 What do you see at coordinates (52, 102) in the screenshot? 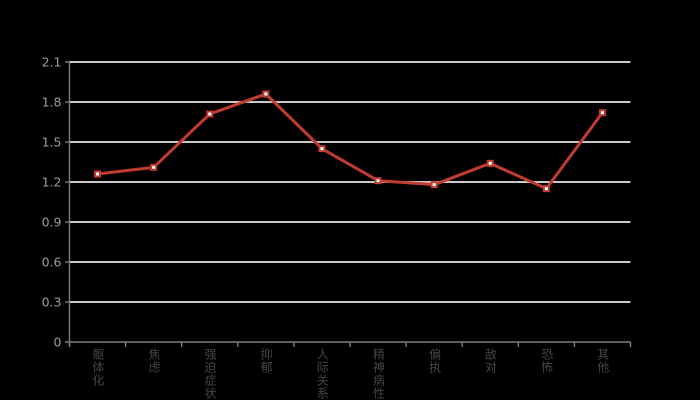
I see `y-tick-label: 1.8` at bounding box center [52, 102].